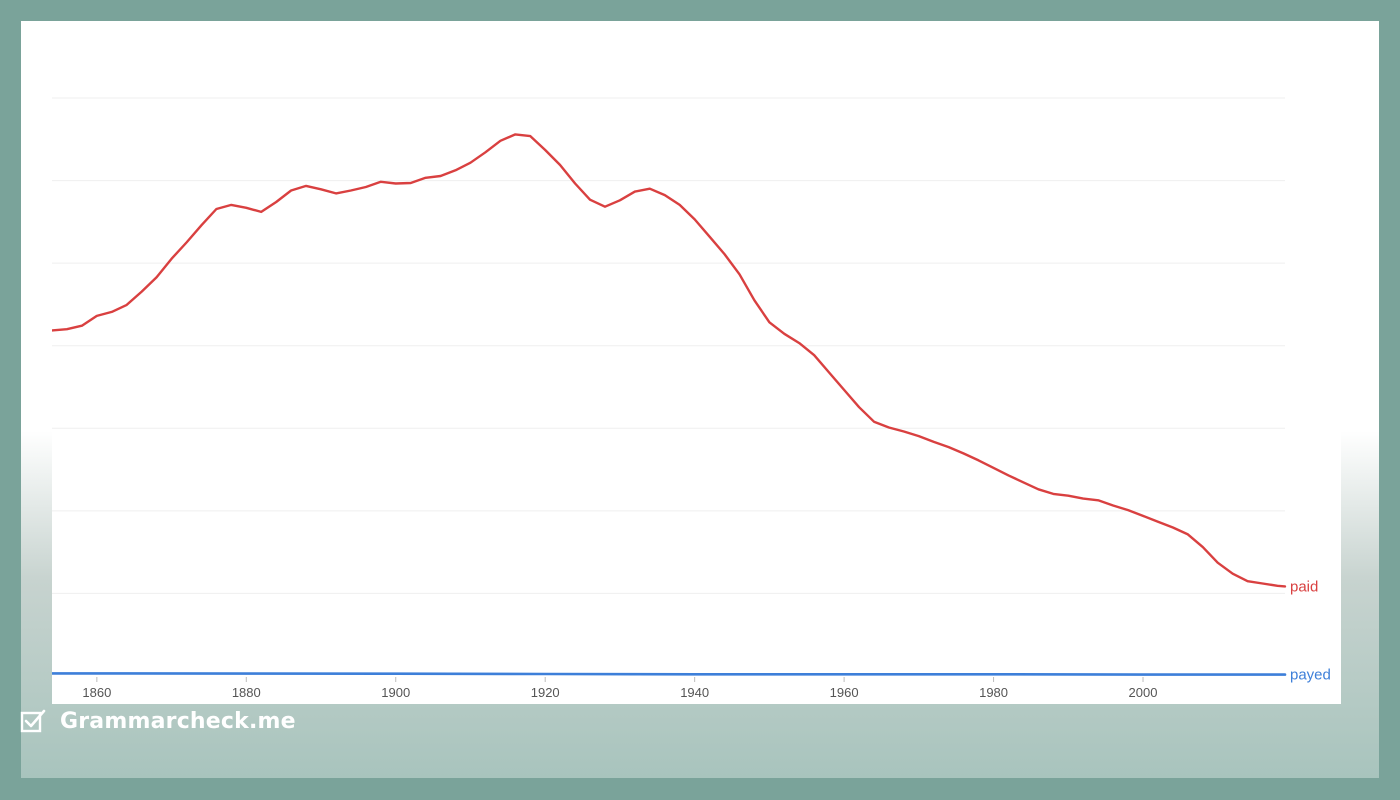 The height and width of the screenshot is (800, 1400). What do you see at coordinates (1310, 630) in the screenshot?
I see `series-labels: paid payed` at bounding box center [1310, 630].